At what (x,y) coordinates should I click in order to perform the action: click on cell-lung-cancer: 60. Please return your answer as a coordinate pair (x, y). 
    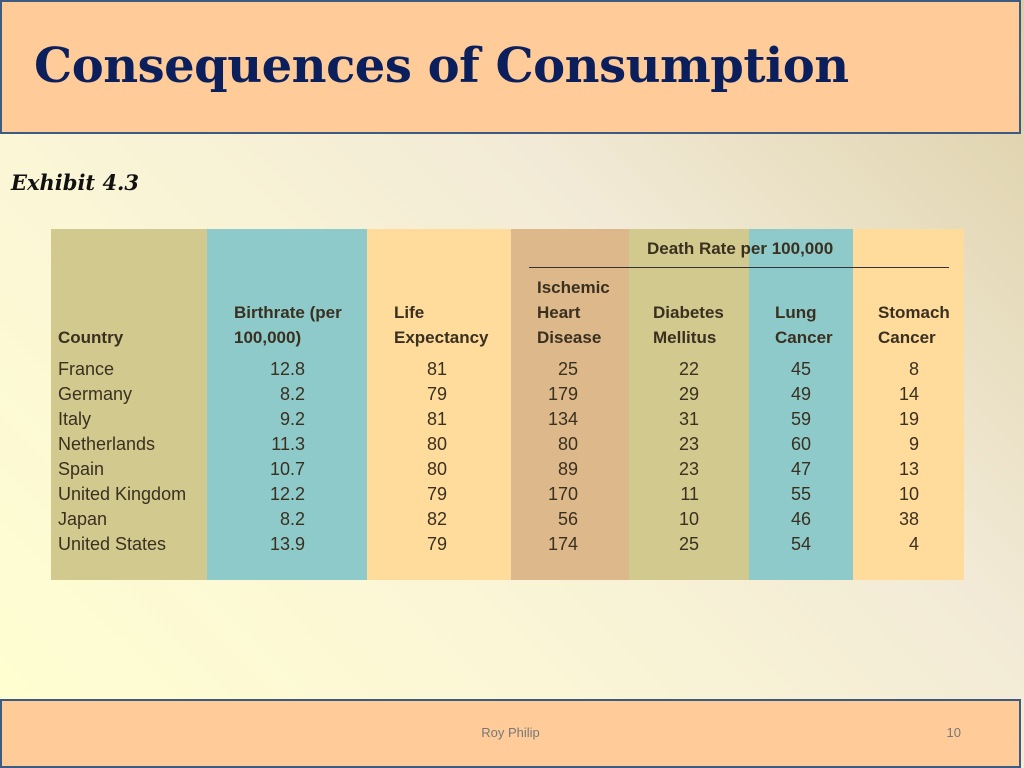
    Looking at the image, I should click on (800, 444).